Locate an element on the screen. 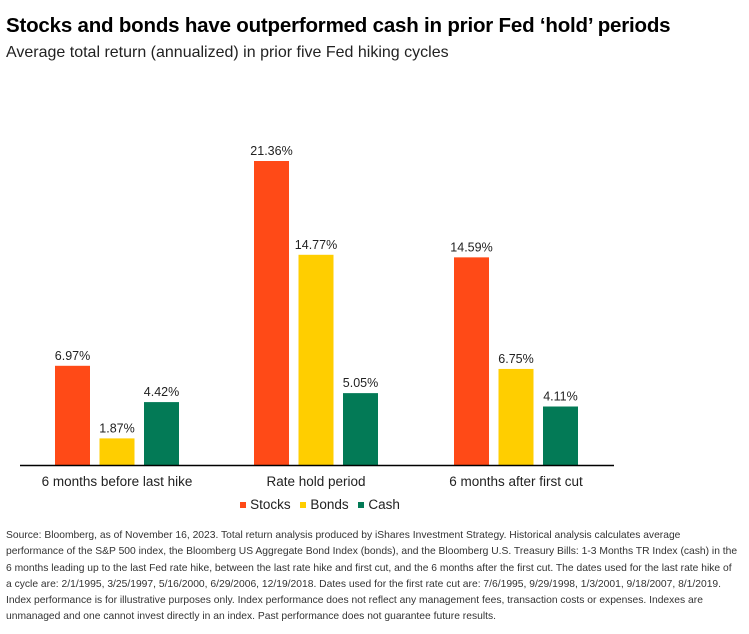 This screenshot has height=634, width=749. data-label-bonds-before-last-hike: 1.87% is located at coordinates (116, 428).